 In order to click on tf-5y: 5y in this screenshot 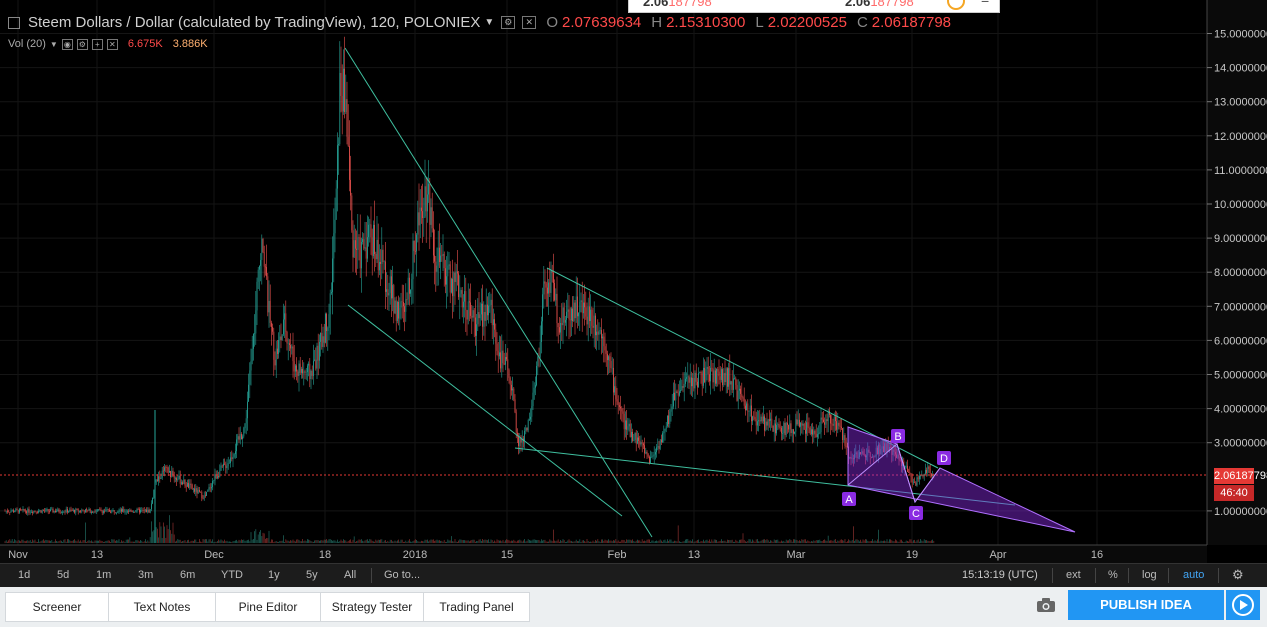, I will do `click(312, 575)`.